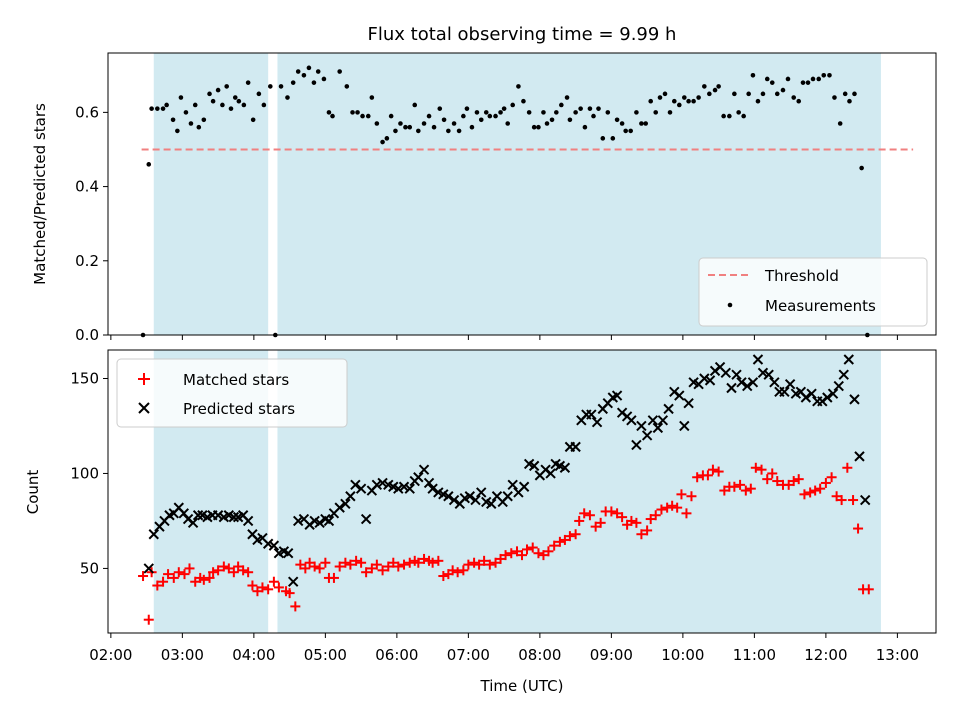  Describe the element at coordinates (87, 112) in the screenshot. I see `top-y-tick-label: 0.6` at that location.